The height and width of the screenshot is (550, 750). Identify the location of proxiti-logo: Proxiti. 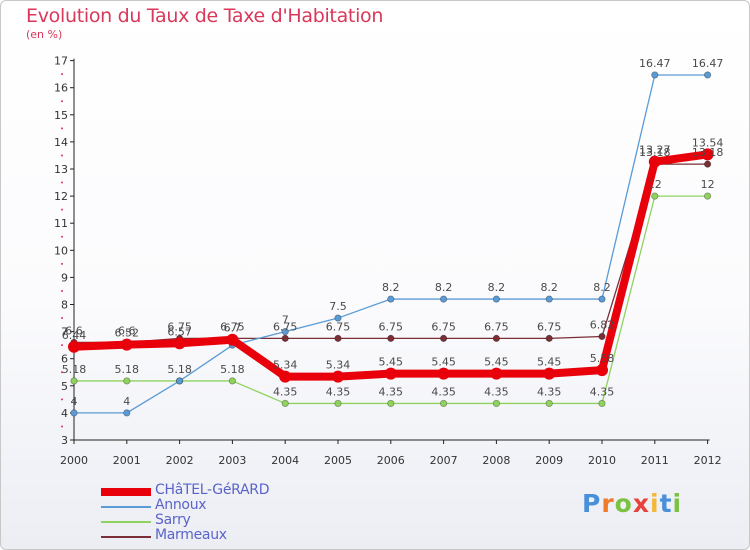
(632, 503).